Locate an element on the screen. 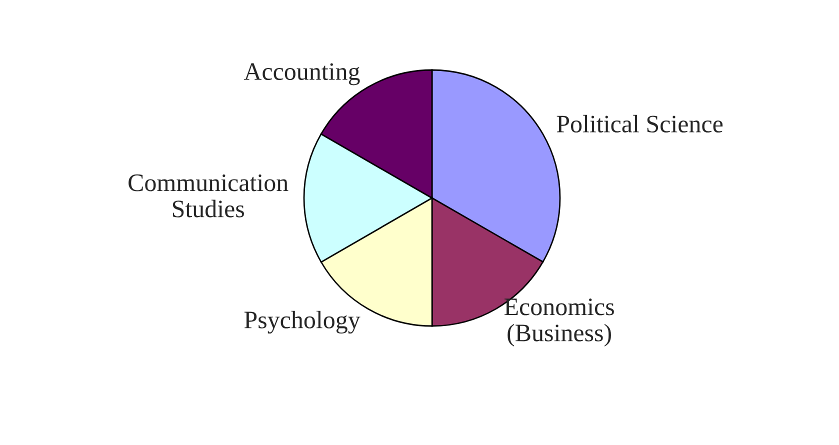 This screenshot has height=445, width=839. slice-label: Psychology is located at coordinates (302, 322).